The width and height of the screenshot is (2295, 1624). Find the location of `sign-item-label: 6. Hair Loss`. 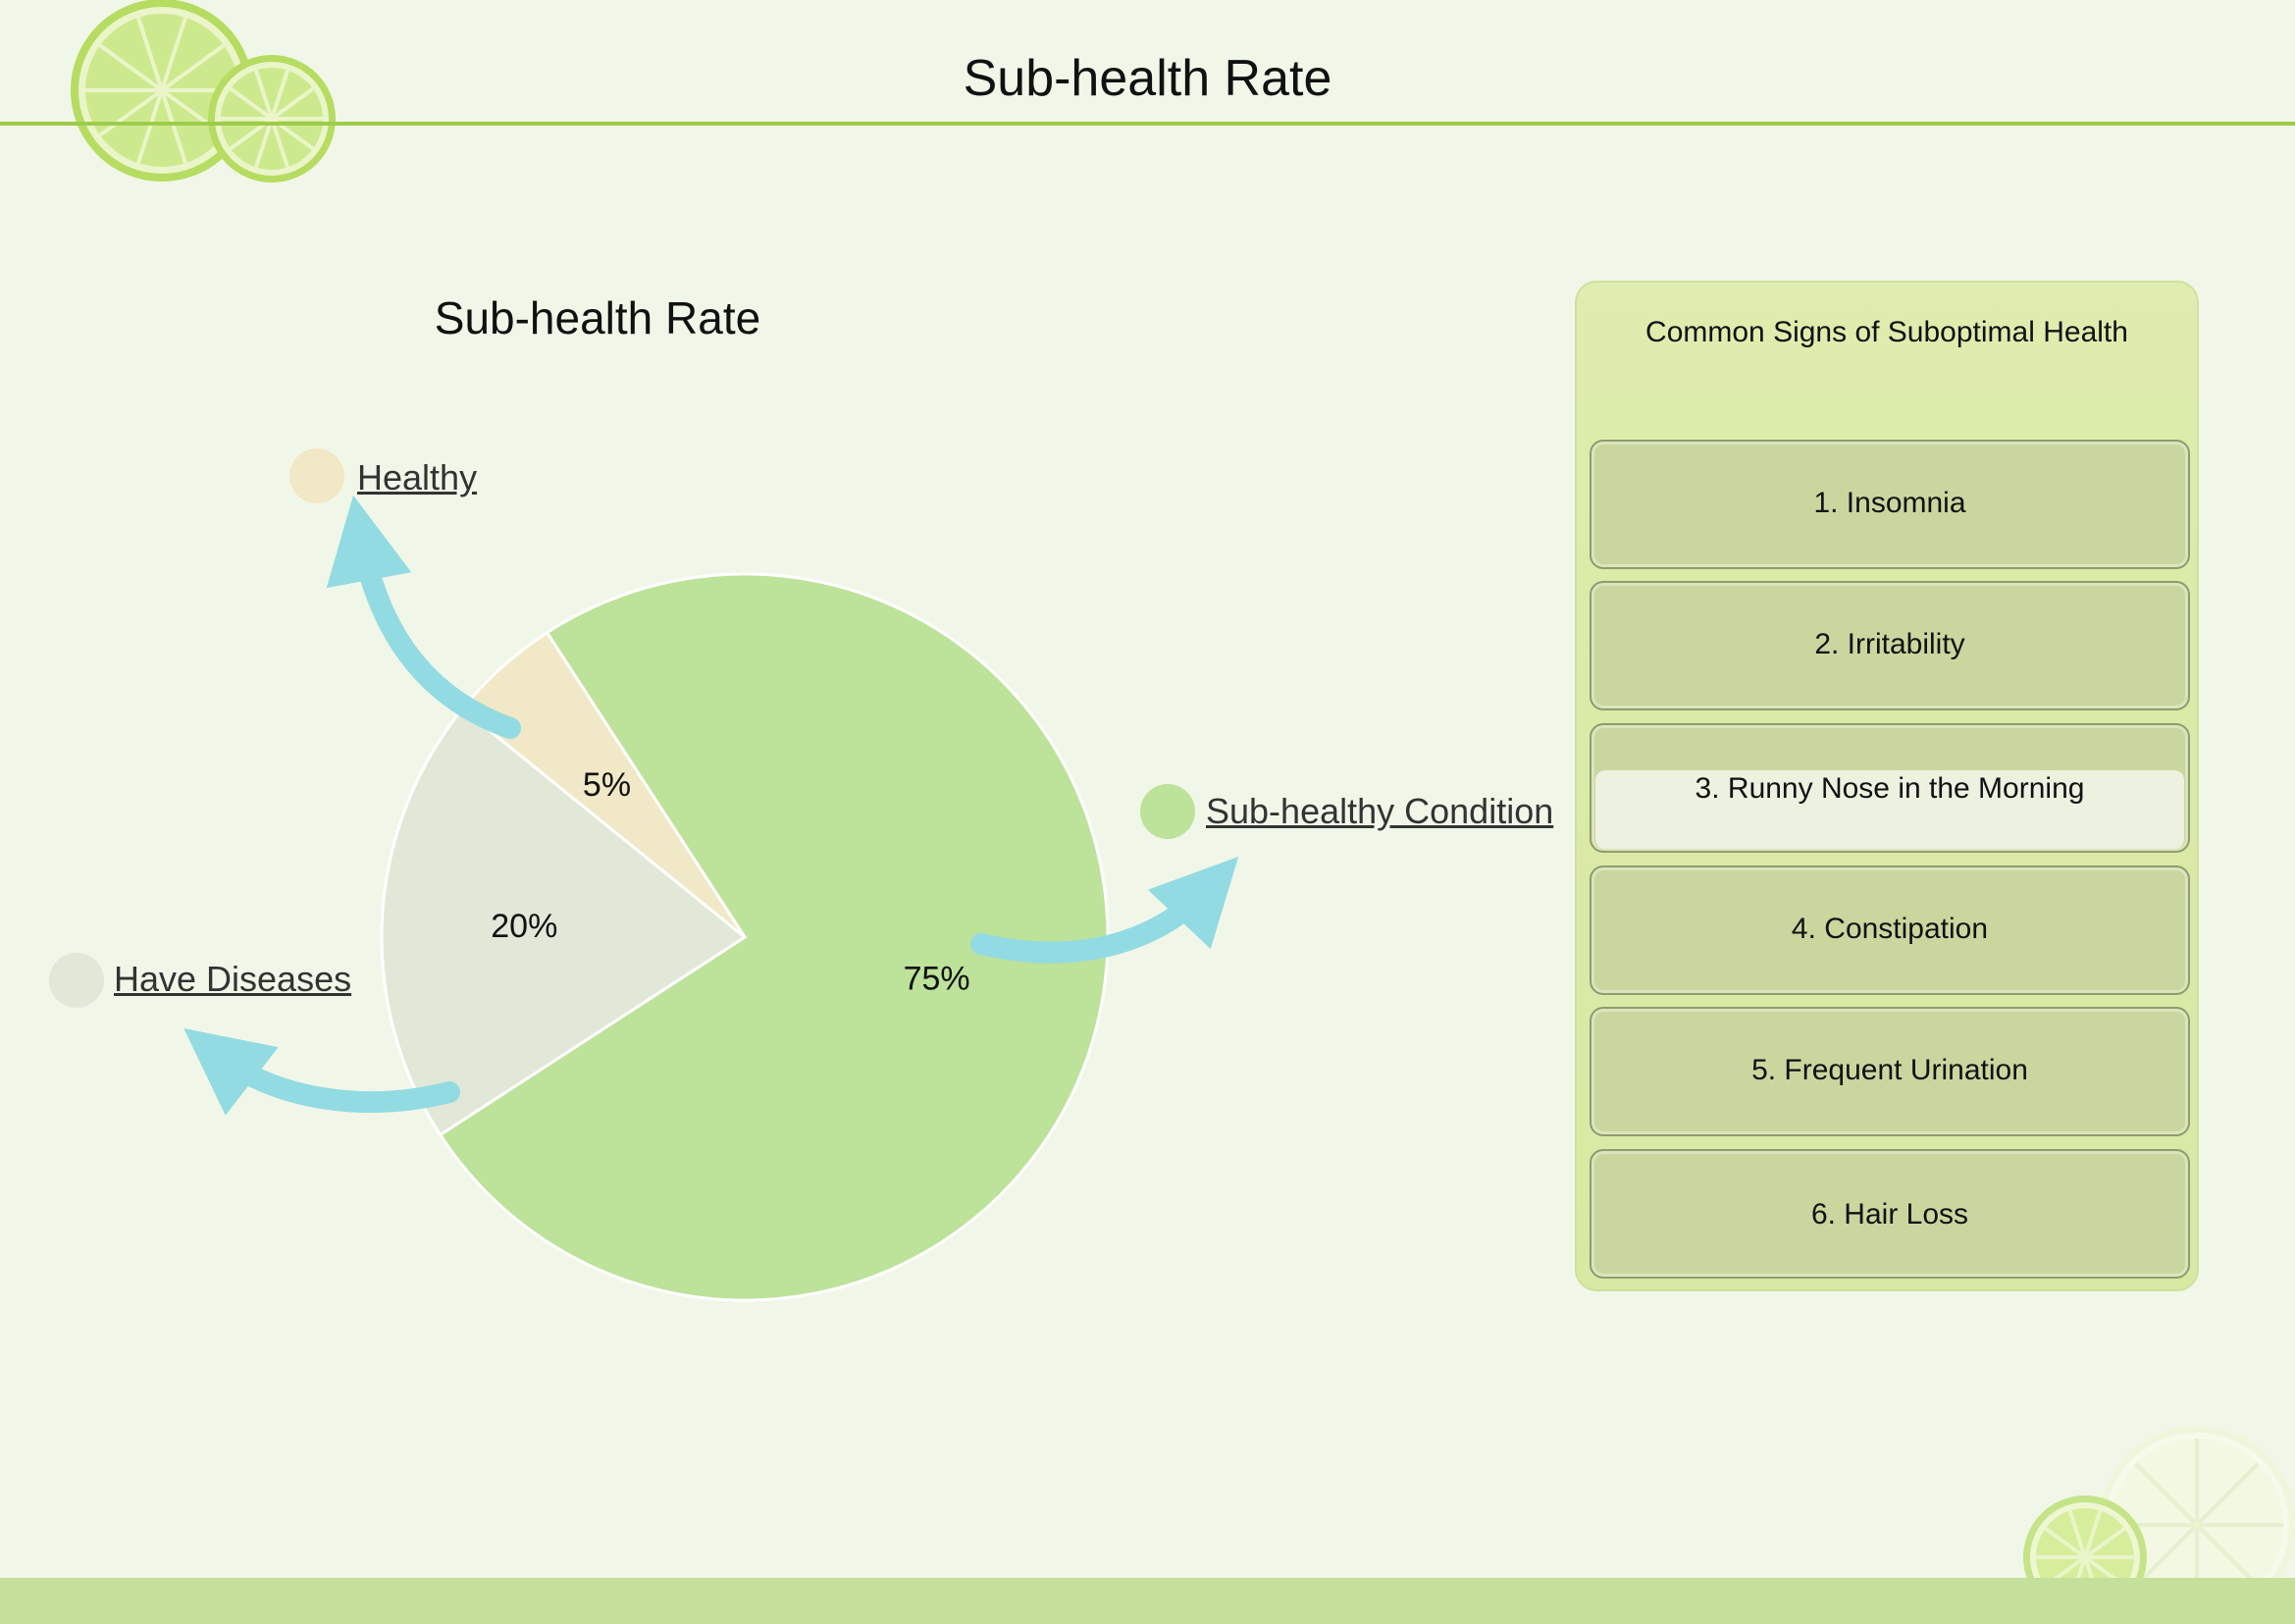

sign-item-label: 6. Hair Loss is located at coordinates (1889, 1214).